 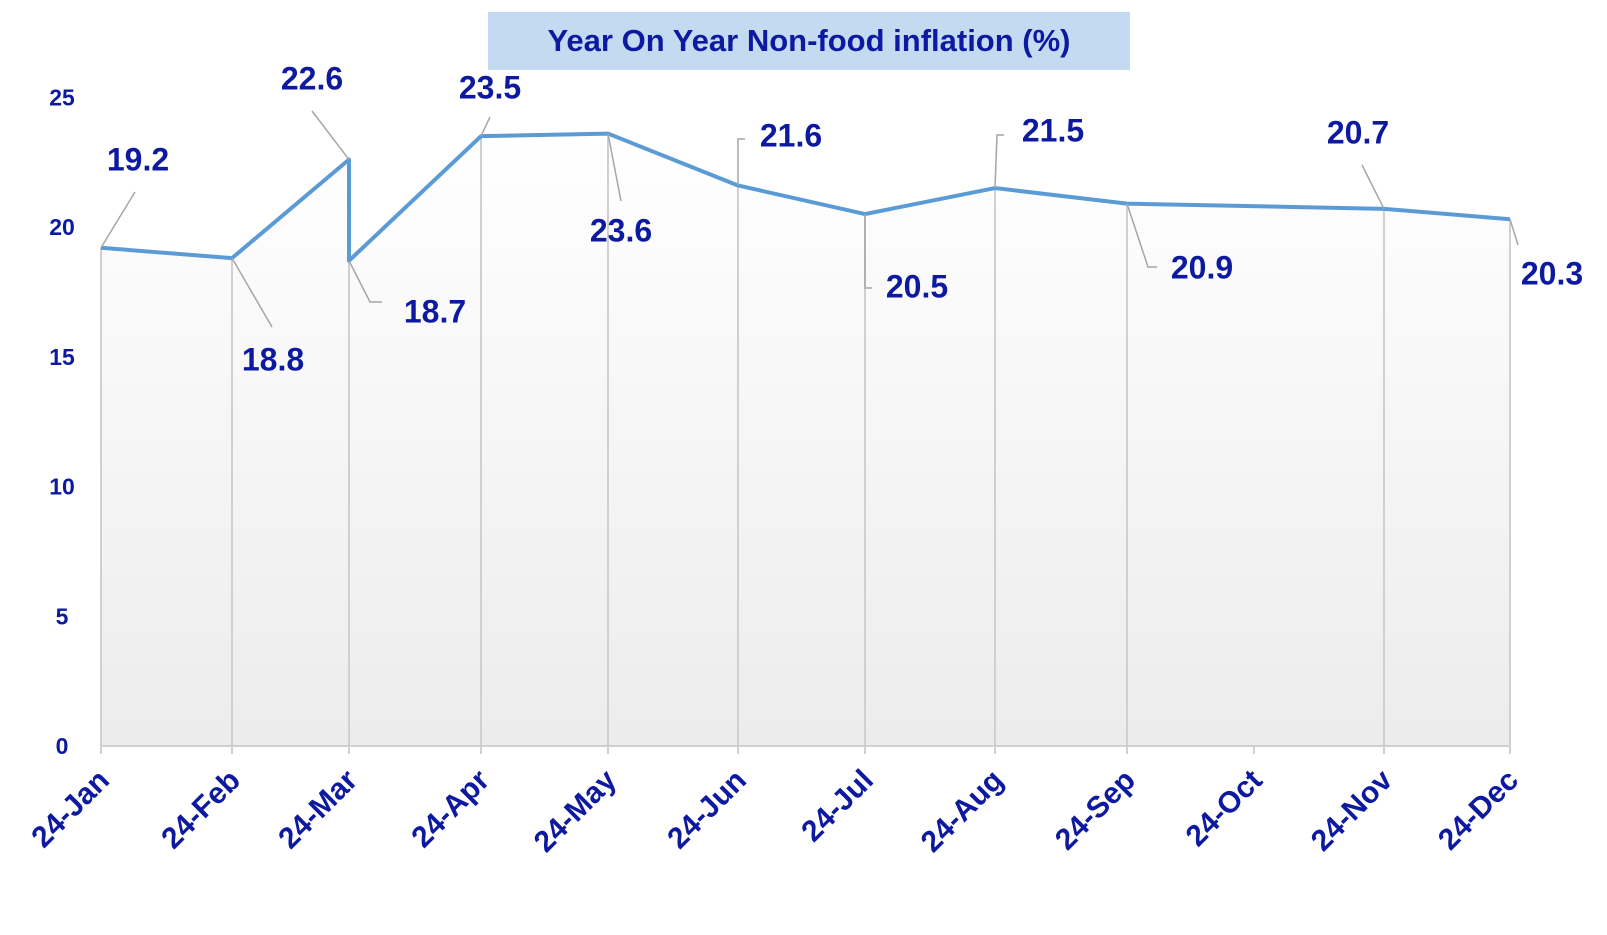 I want to click on x-tick-label-0: 24-Jan, so click(x=70, y=809).